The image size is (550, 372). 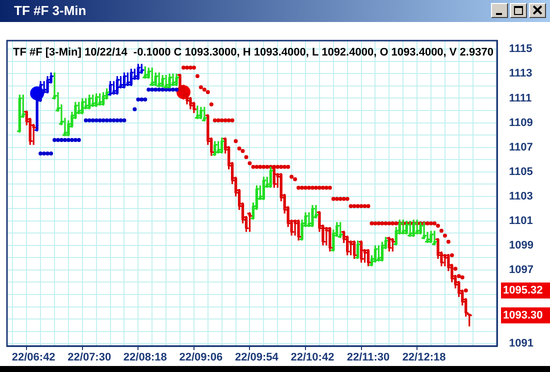 What do you see at coordinates (521, 270) in the screenshot?
I see `y-tick-label: 1097` at bounding box center [521, 270].